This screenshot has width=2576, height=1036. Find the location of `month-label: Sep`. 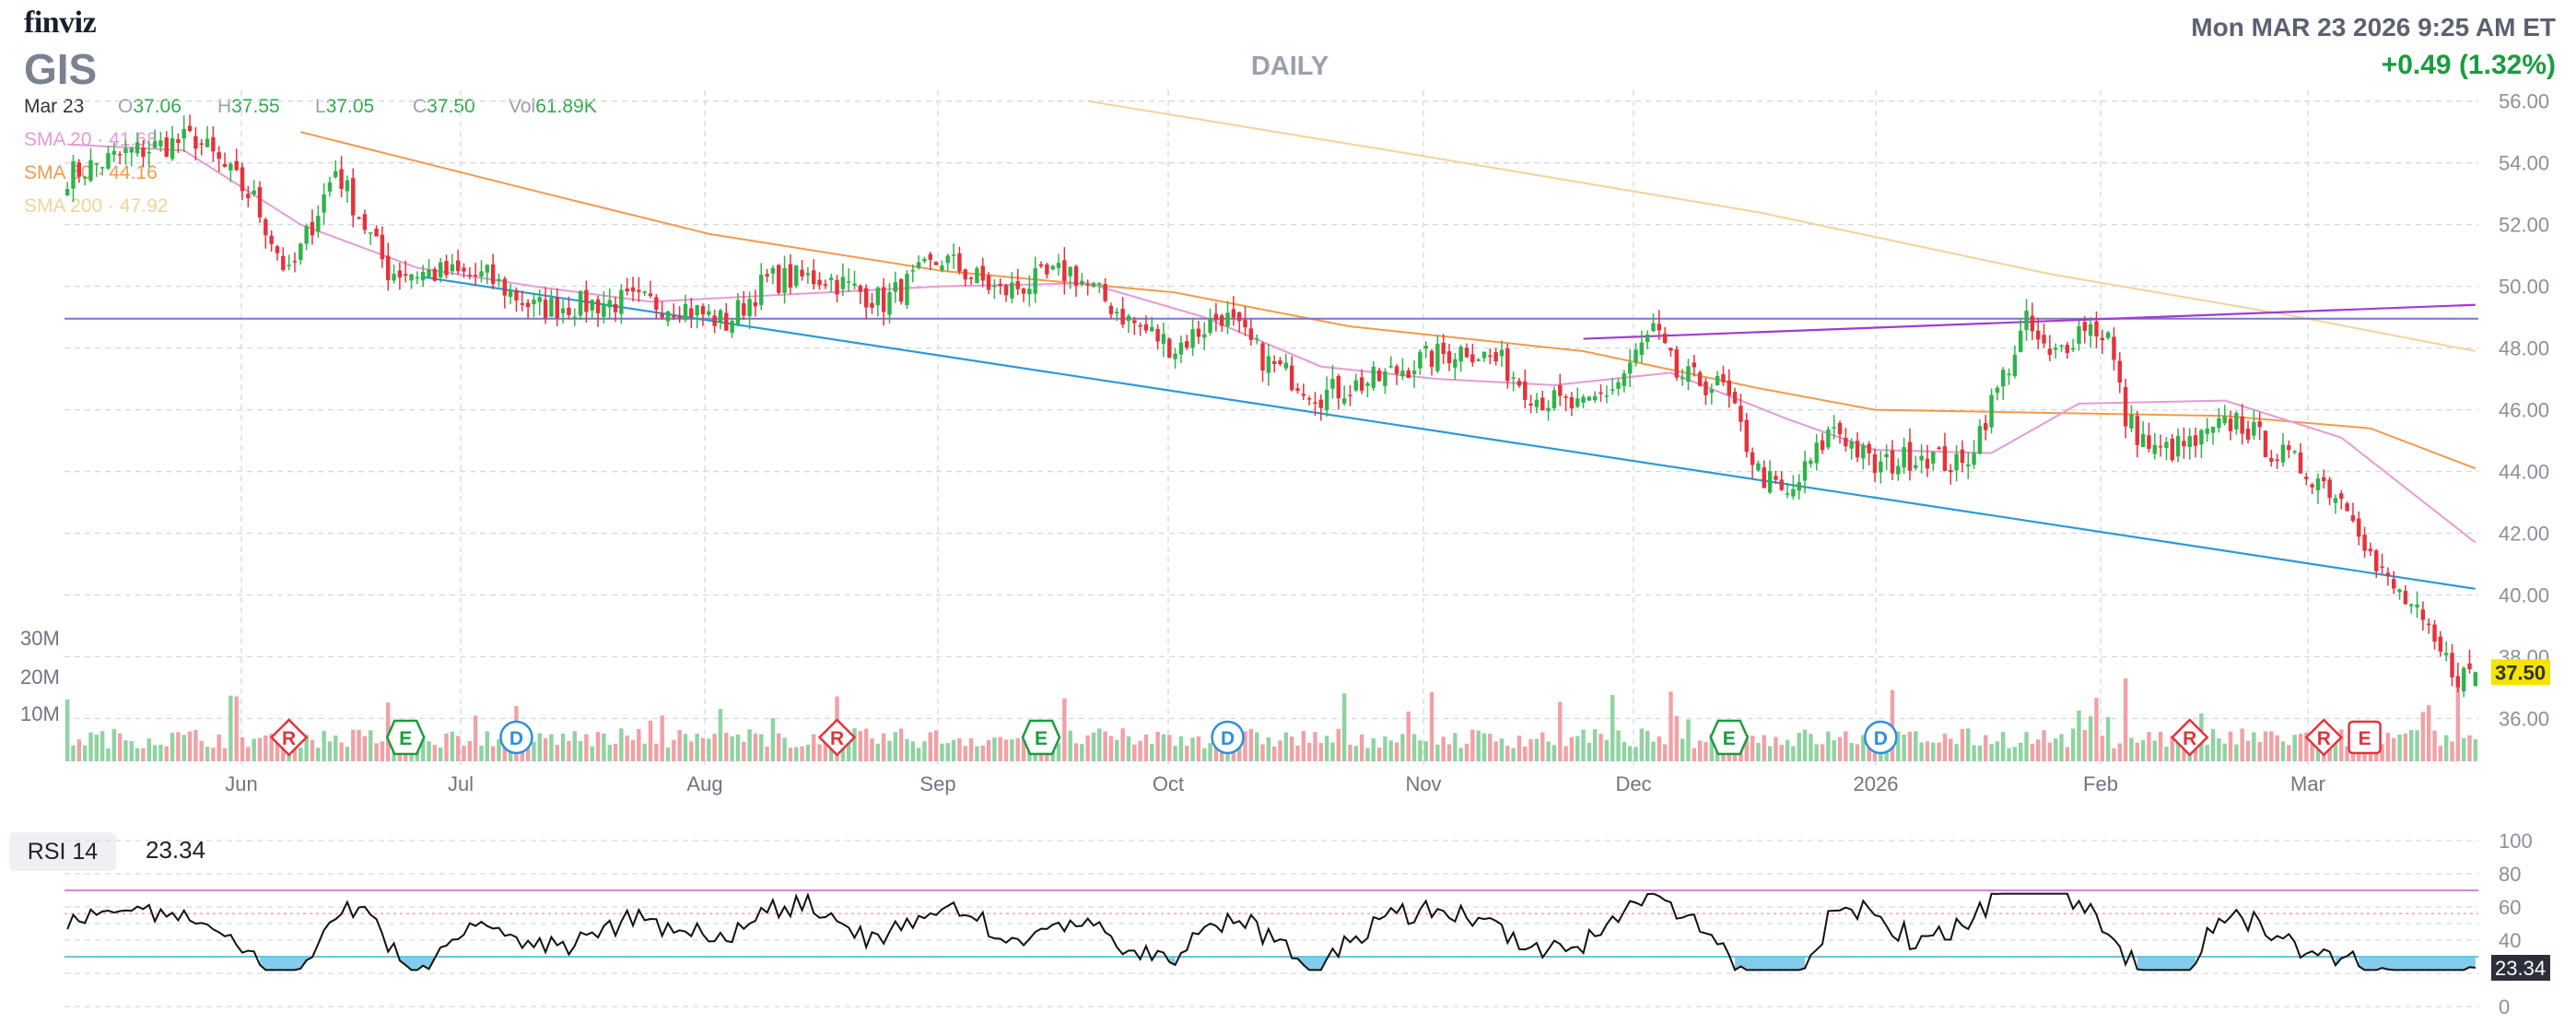

month-label: Sep is located at coordinates (937, 784).